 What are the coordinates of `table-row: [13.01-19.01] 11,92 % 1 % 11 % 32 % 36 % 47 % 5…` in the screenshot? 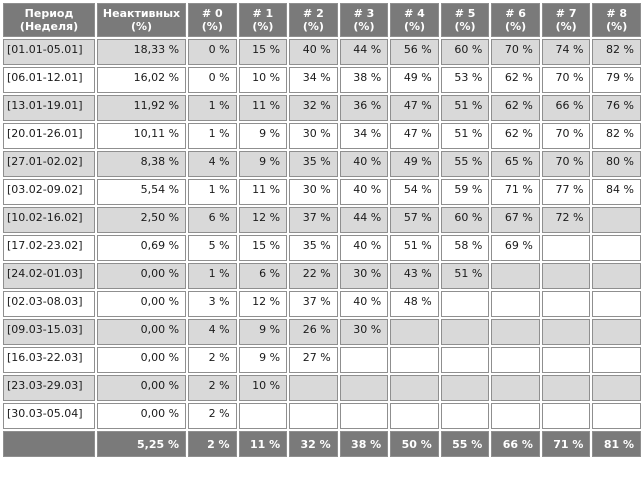 It's located at (322, 108).